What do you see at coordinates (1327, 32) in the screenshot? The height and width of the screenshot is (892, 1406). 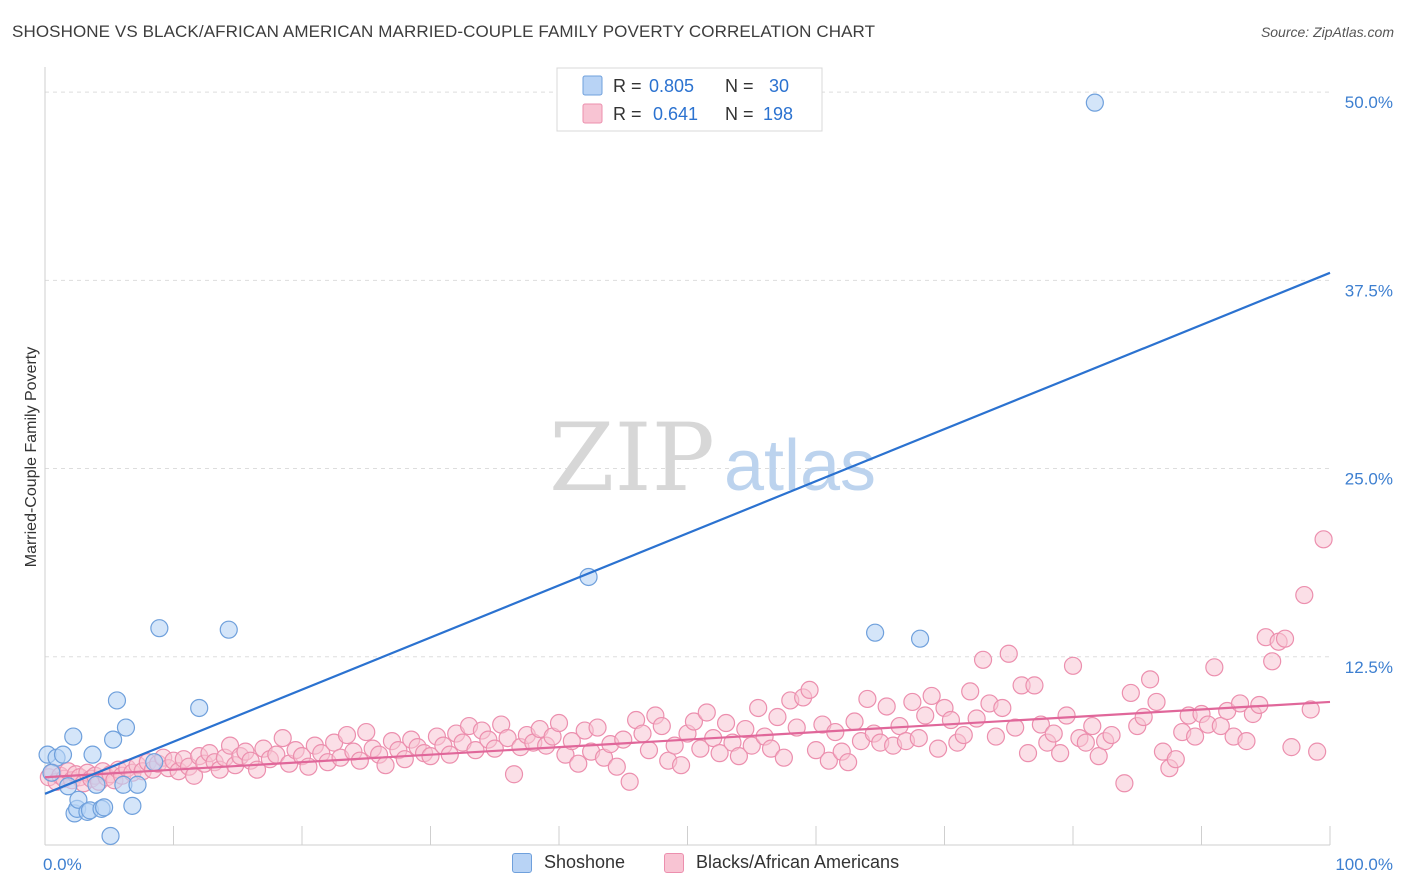 I see `source-label: Source: ZipAtlas.com` at bounding box center [1327, 32].